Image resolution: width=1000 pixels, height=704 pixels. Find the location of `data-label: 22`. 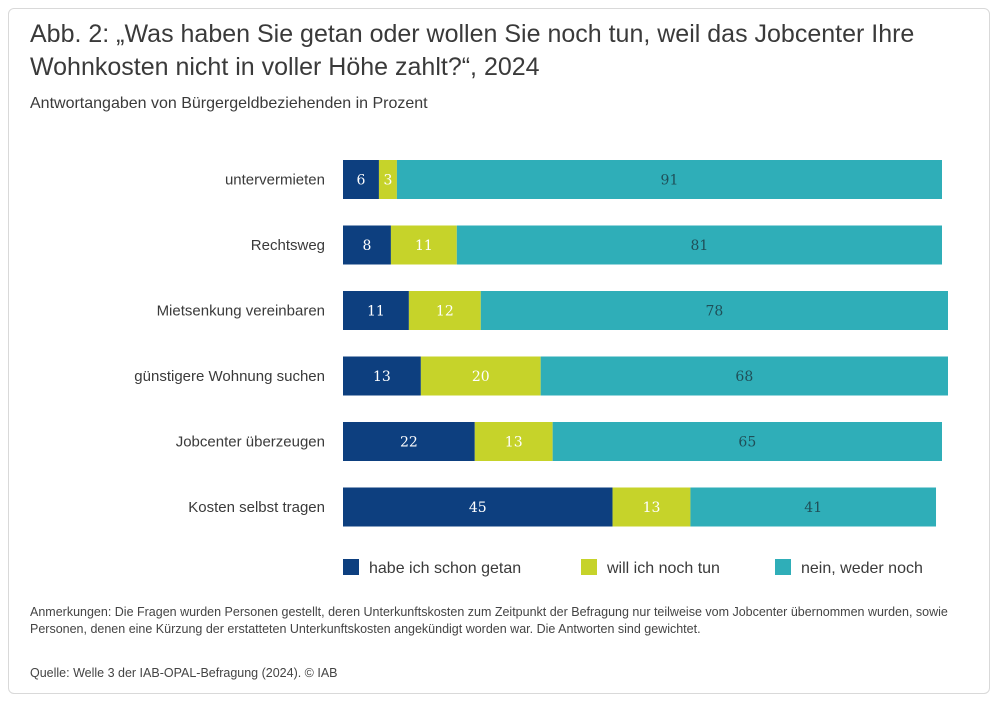

data-label: 22 is located at coordinates (409, 443).